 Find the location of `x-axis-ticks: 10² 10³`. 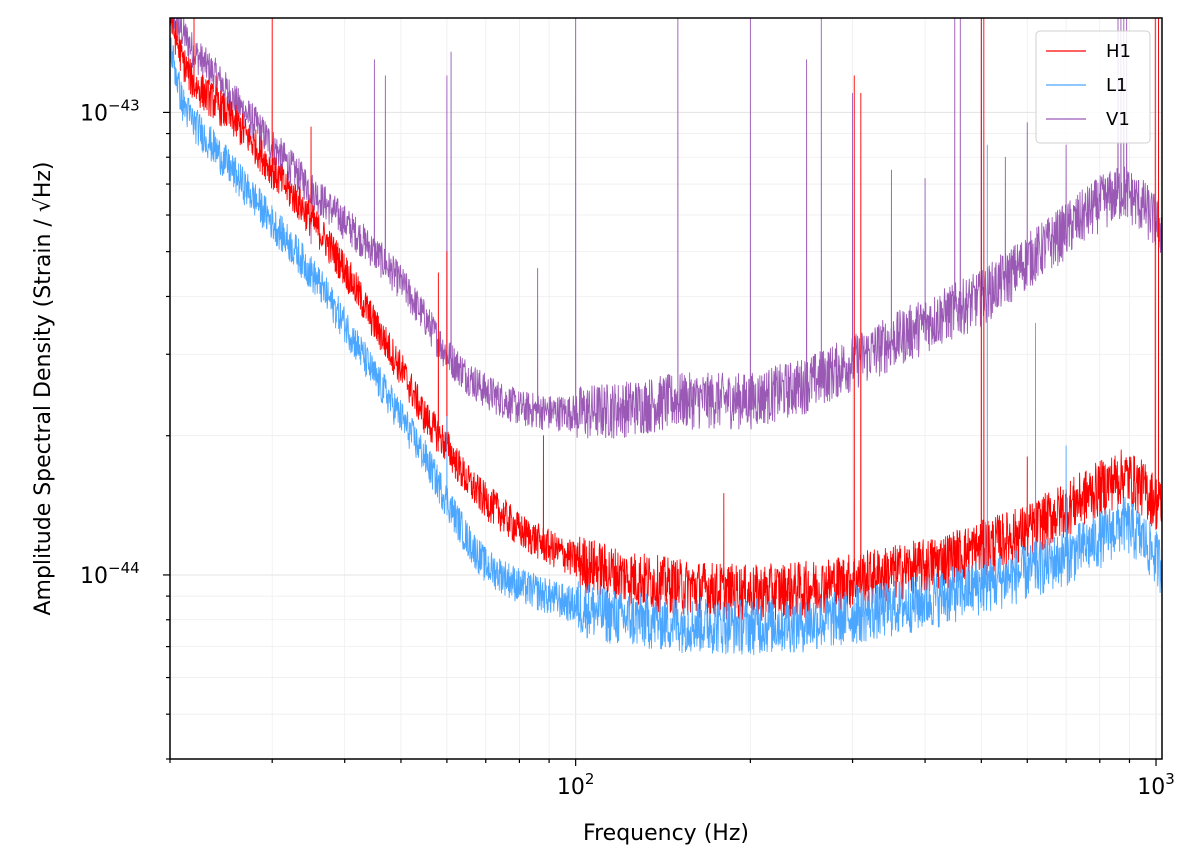

x-axis-ticks: 10² 10³ is located at coordinates (672, 779).